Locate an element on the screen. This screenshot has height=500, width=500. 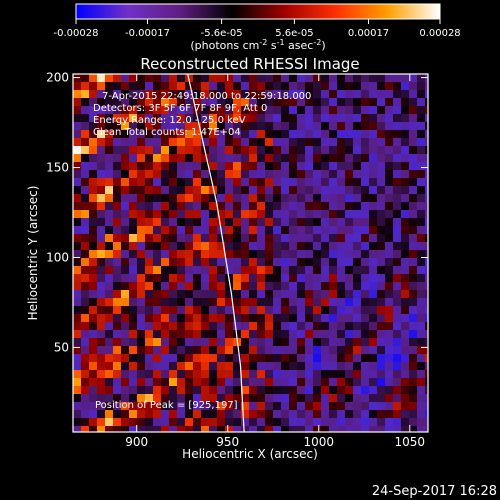
solar-limb-line is located at coordinates (216, 253).